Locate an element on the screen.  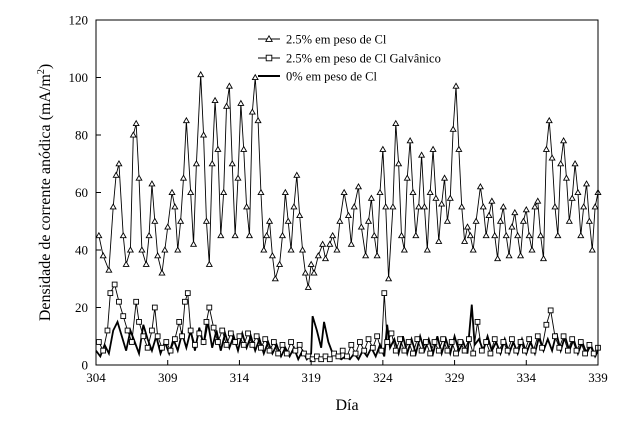
y-tick-label: 100 is located at coordinates (79, 77).